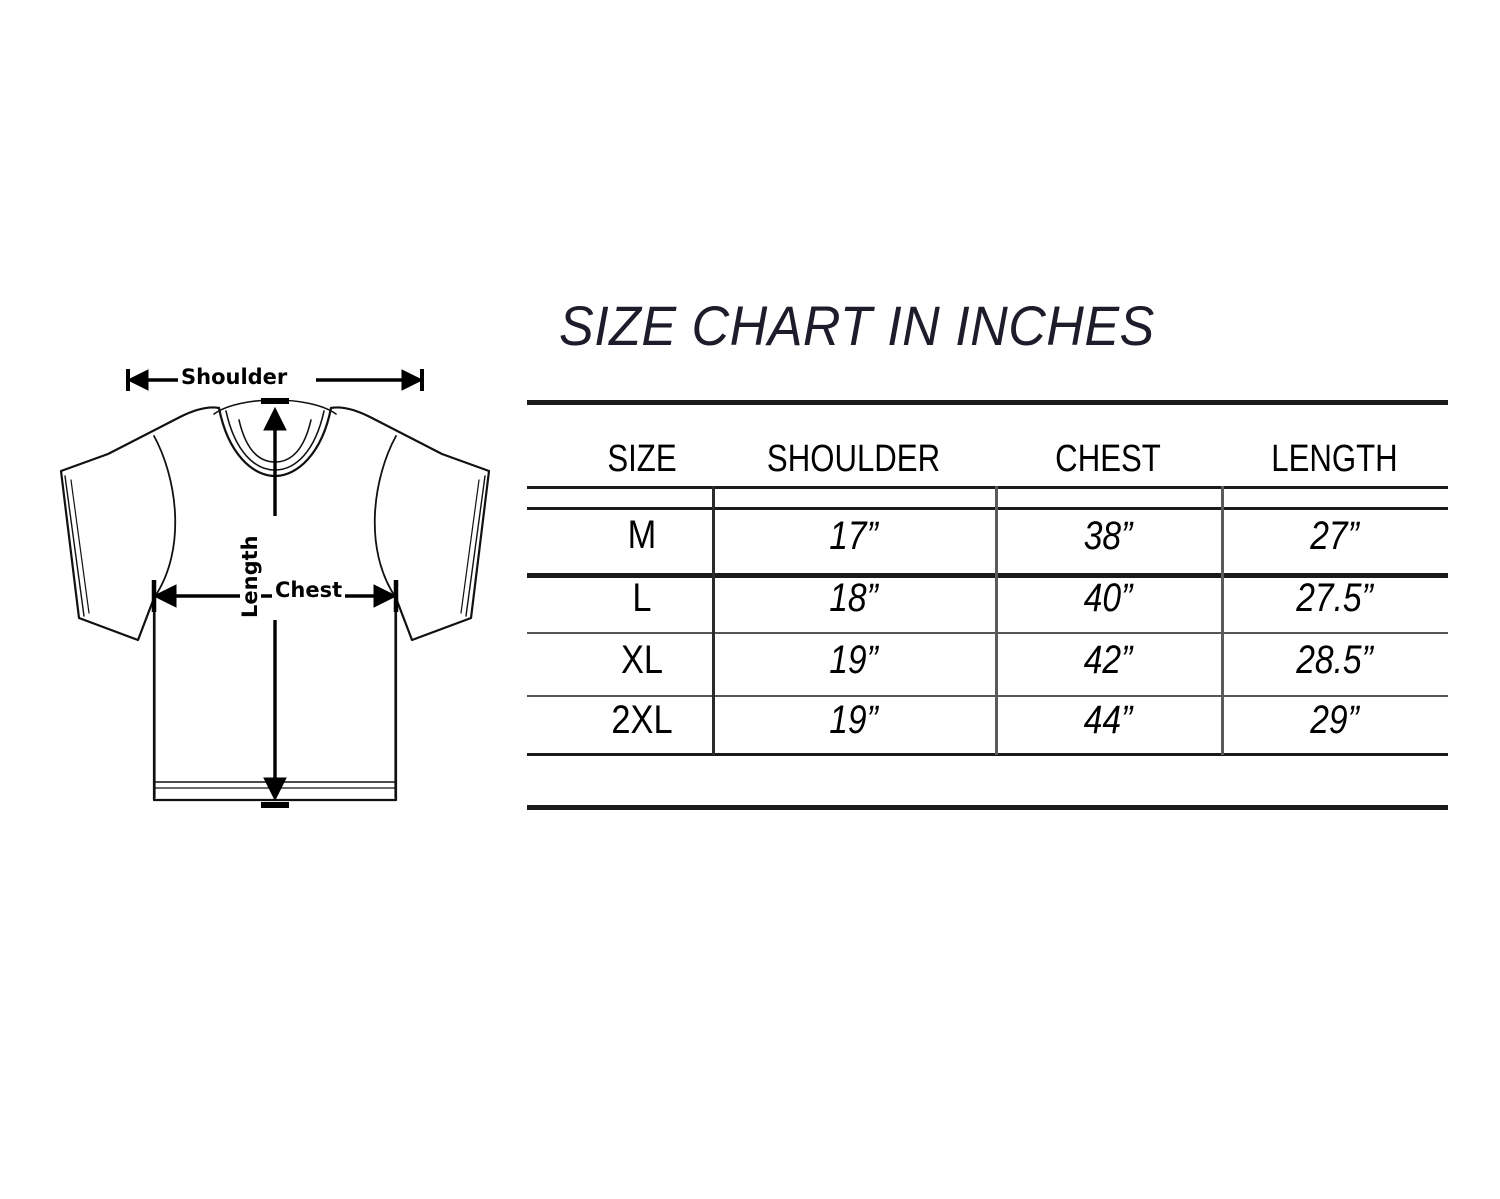 Image resolution: width=1500 pixels, height=1199 pixels. What do you see at coordinates (987, 508) in the screenshot?
I see `table-rule-body-top` at bounding box center [987, 508].